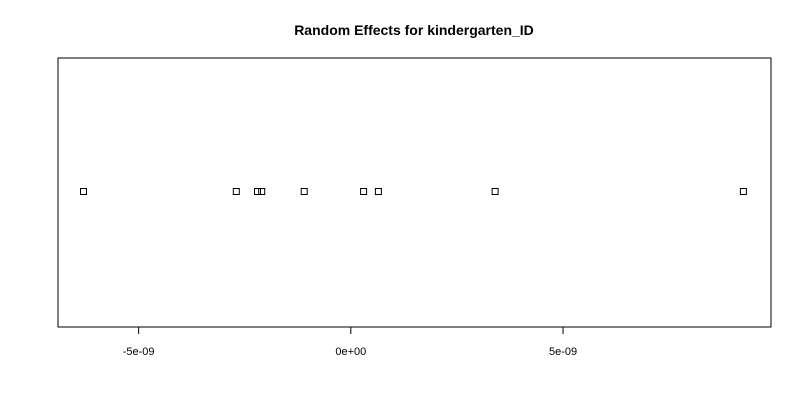 This screenshot has height=400, width=800. What do you see at coordinates (350, 352) in the screenshot?
I see `x-tick-label: 0e+00` at bounding box center [350, 352].